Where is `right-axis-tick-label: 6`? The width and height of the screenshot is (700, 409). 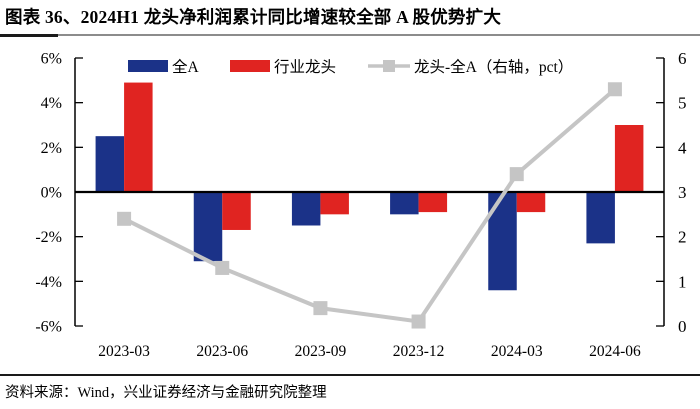
right-axis-tick-label: 6 is located at coordinates (682, 58).